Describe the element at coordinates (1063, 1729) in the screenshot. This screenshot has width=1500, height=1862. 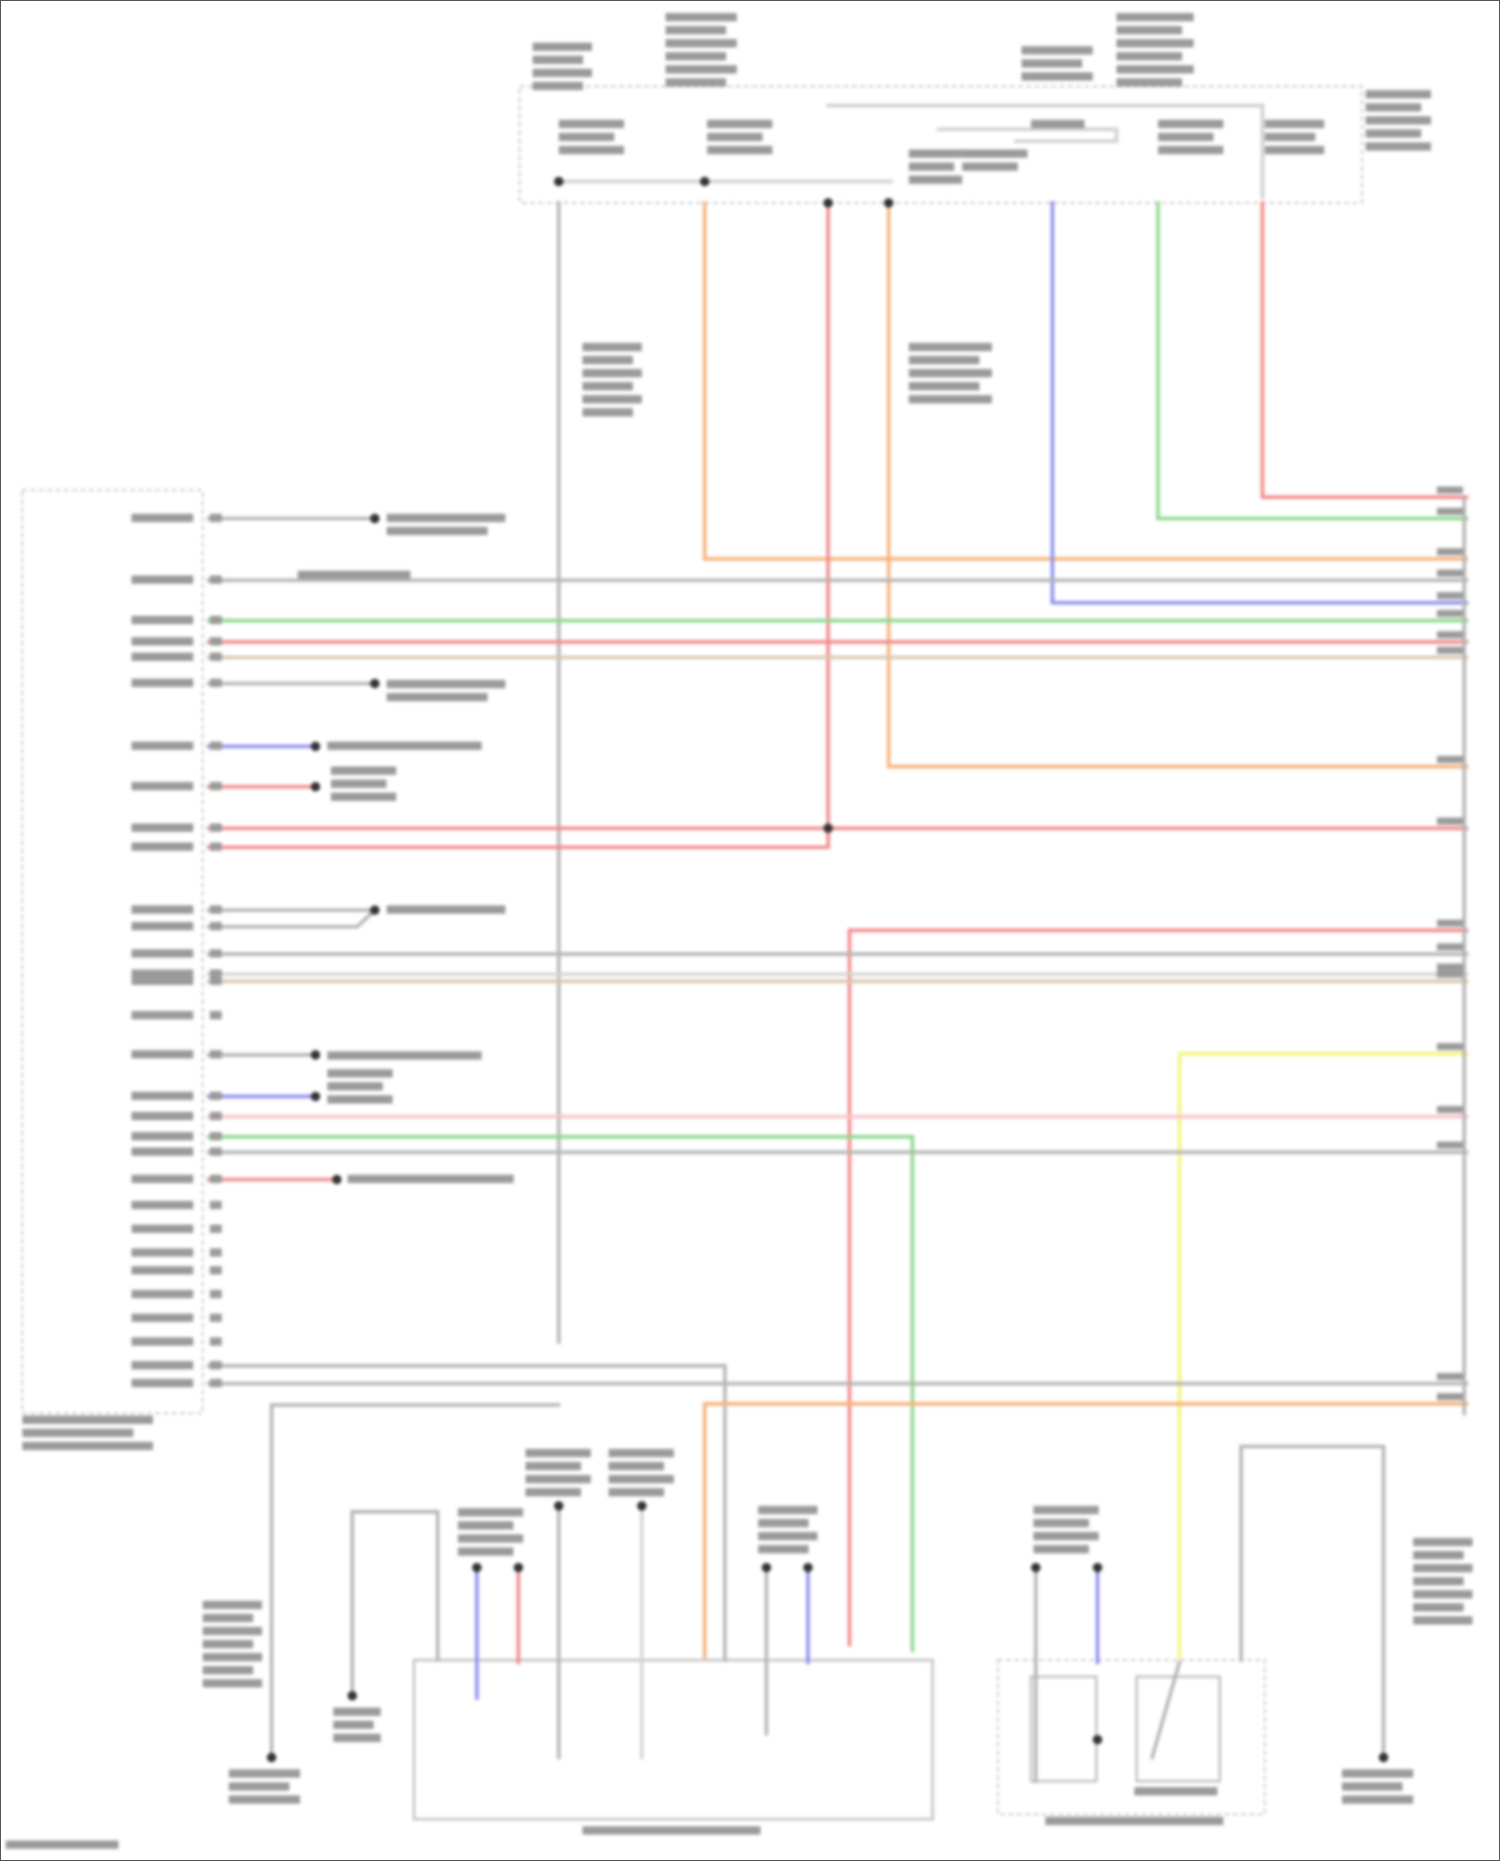
I see `motor-symbol-box` at that location.